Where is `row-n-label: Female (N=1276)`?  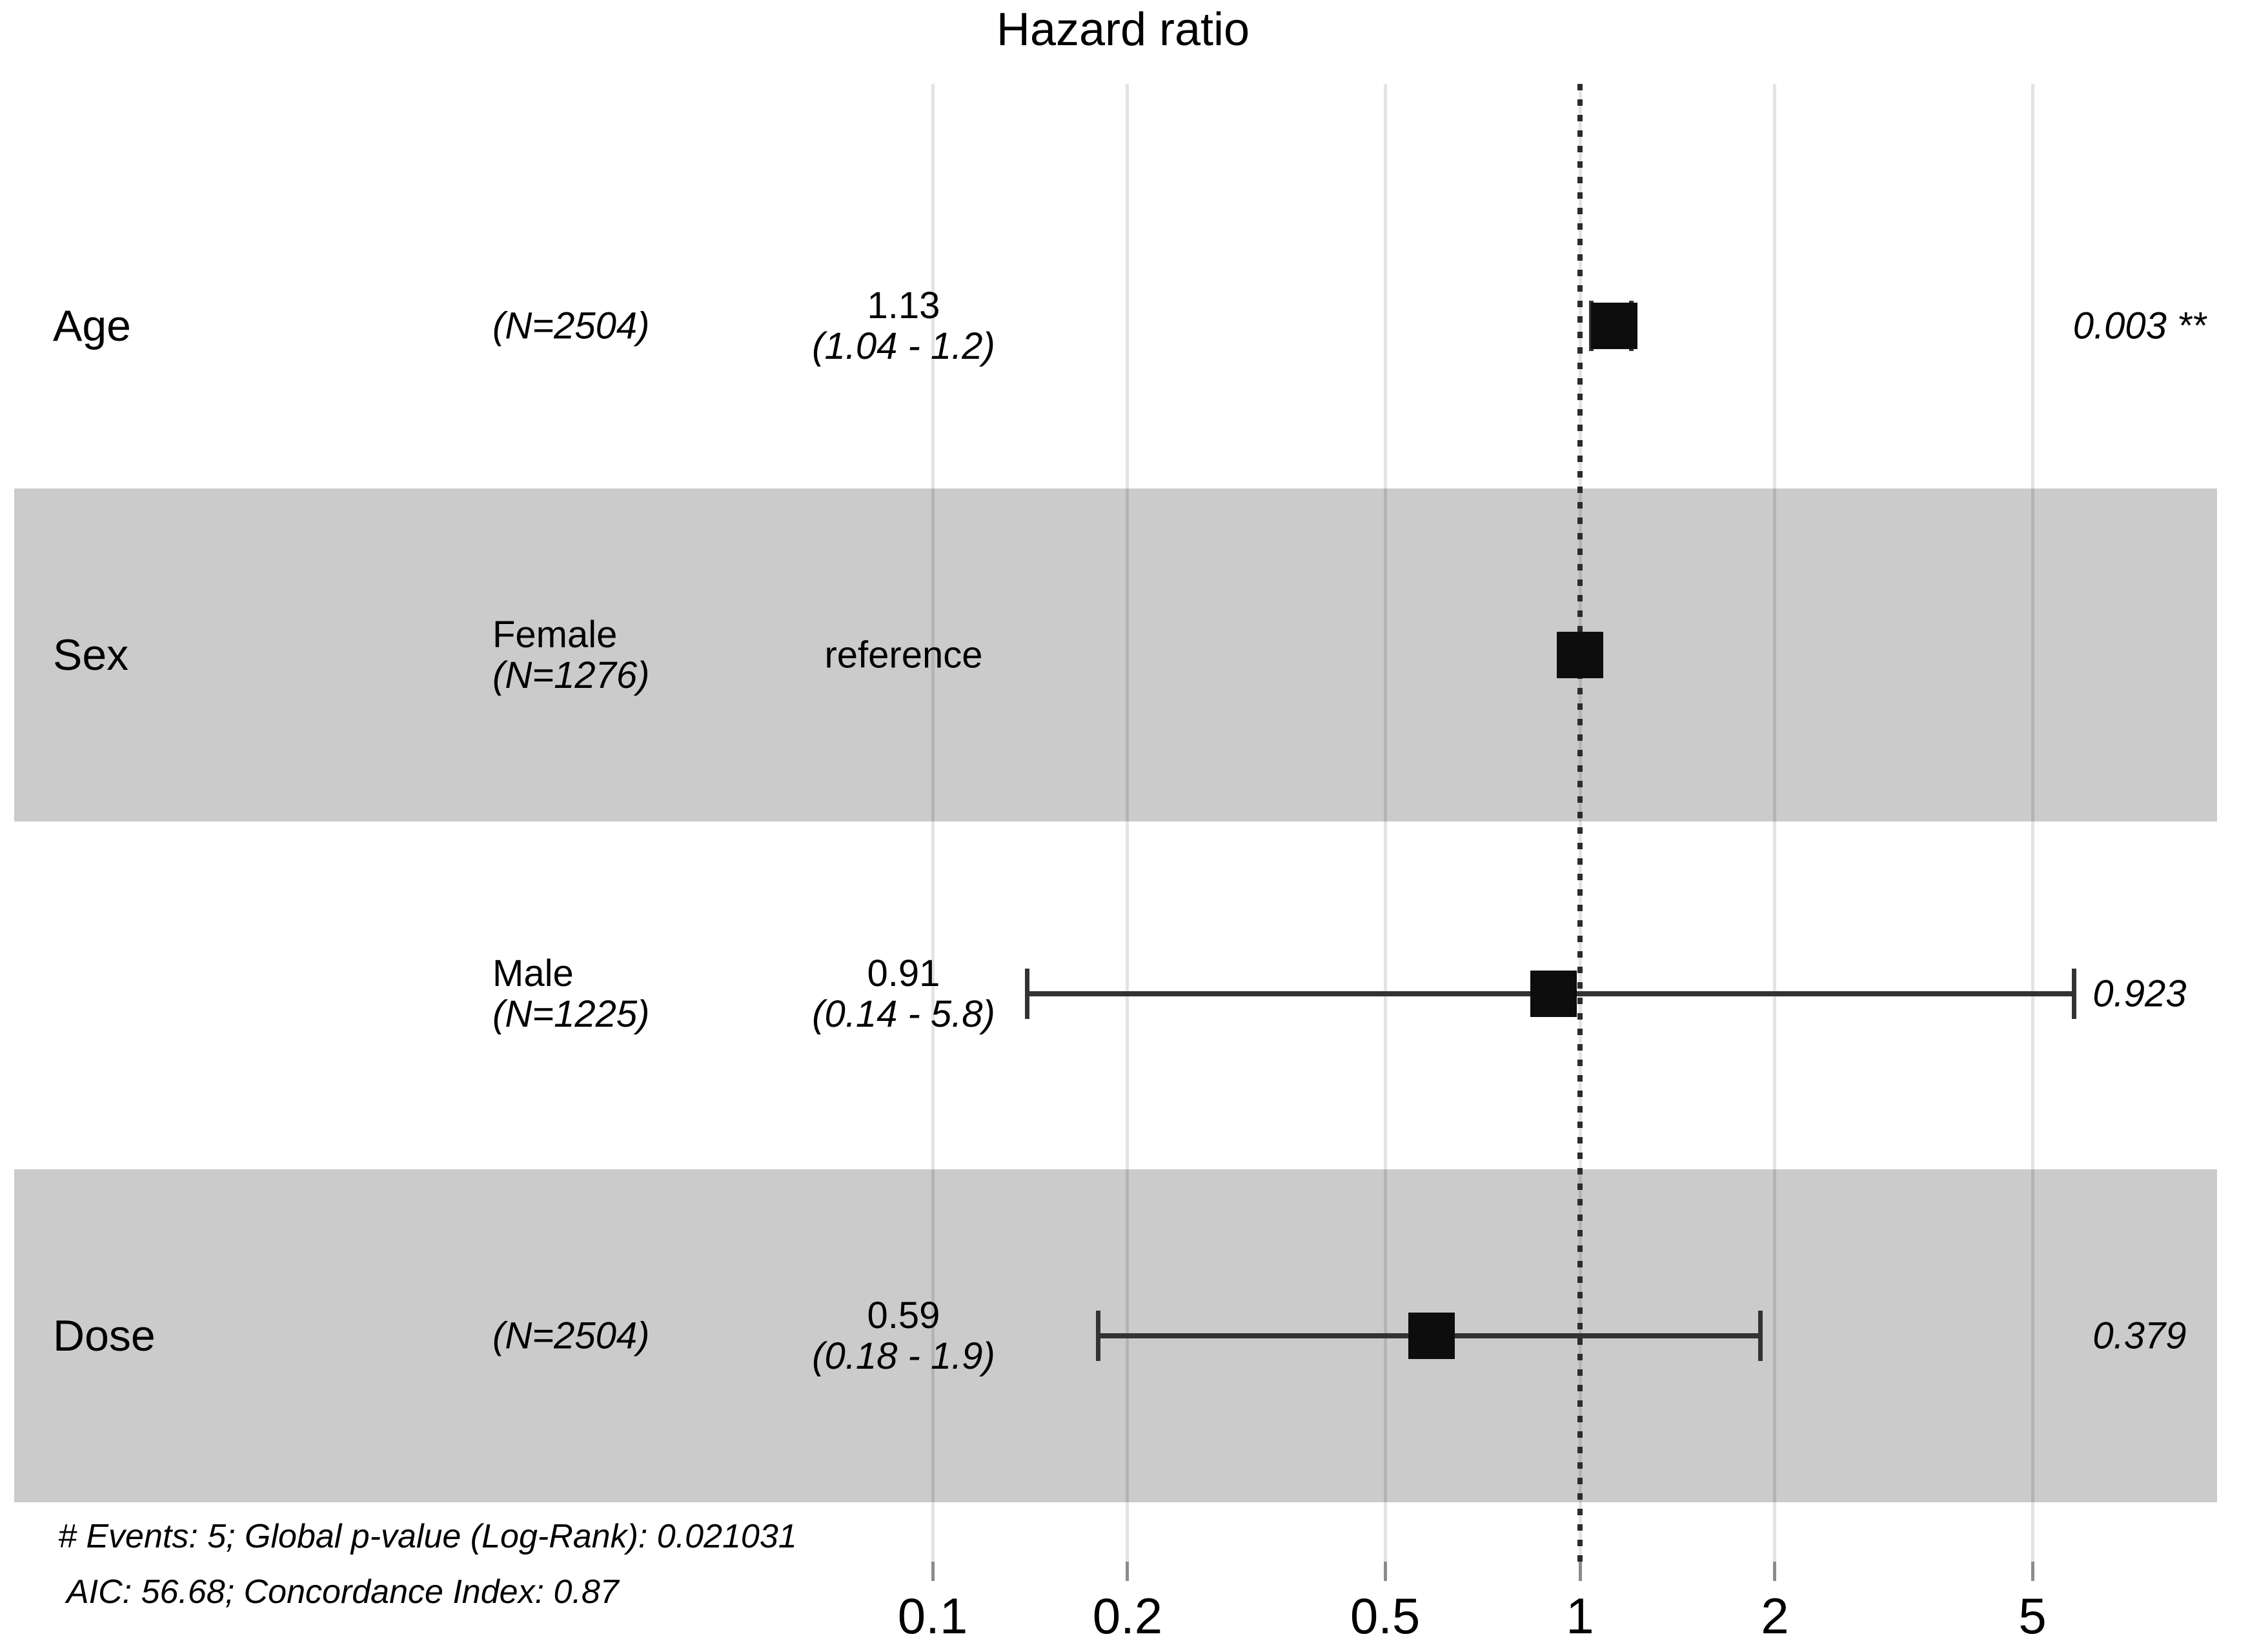 row-n-label: Female (N=1276) is located at coordinates (571, 655).